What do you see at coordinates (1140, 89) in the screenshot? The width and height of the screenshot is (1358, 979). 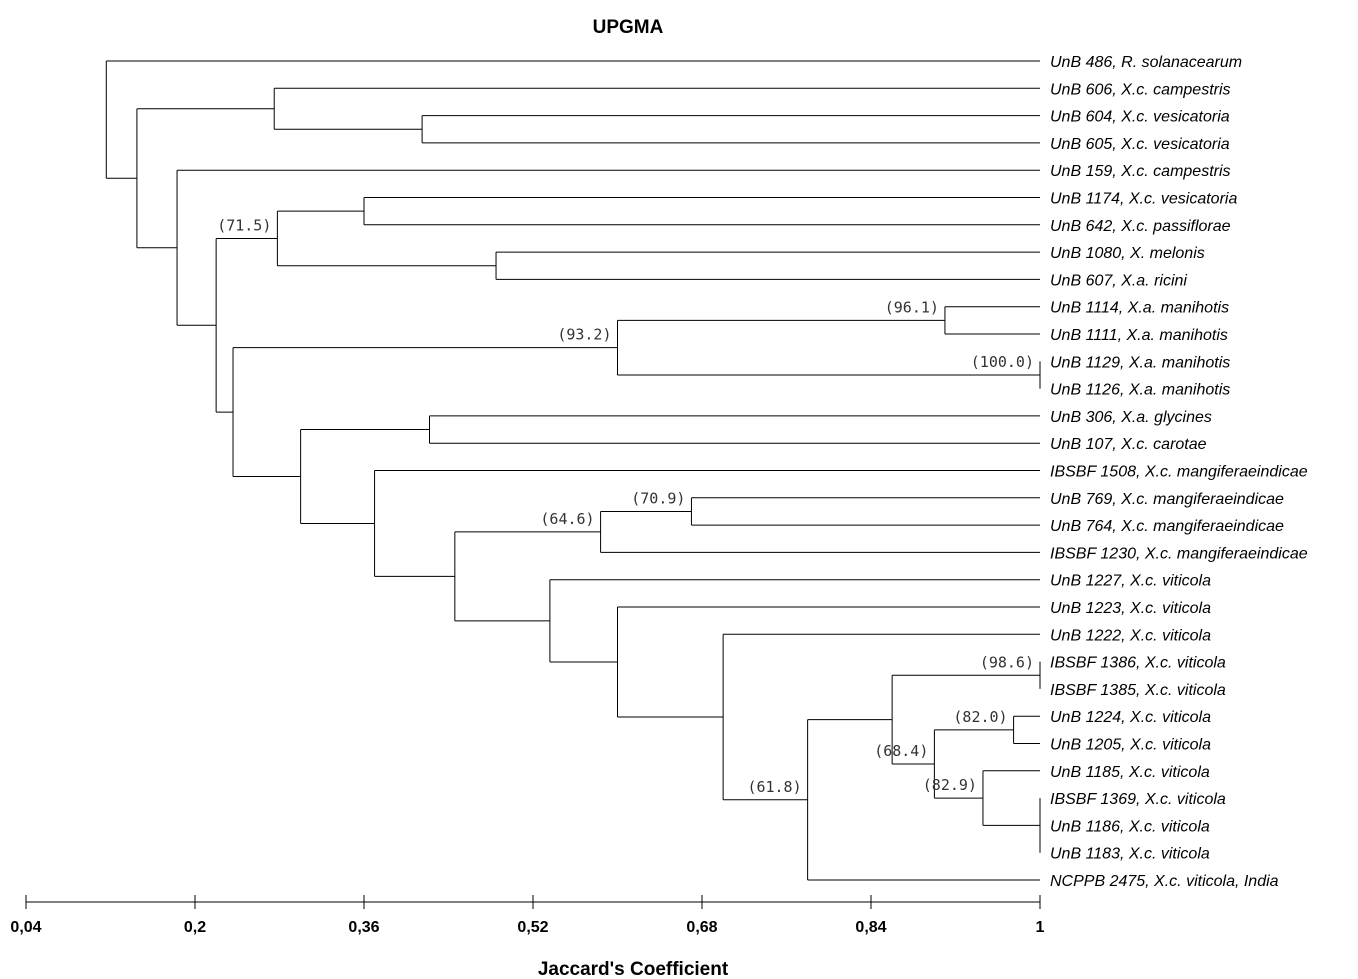 I see `leaf-label: UnB 606, X.c. campestris` at bounding box center [1140, 89].